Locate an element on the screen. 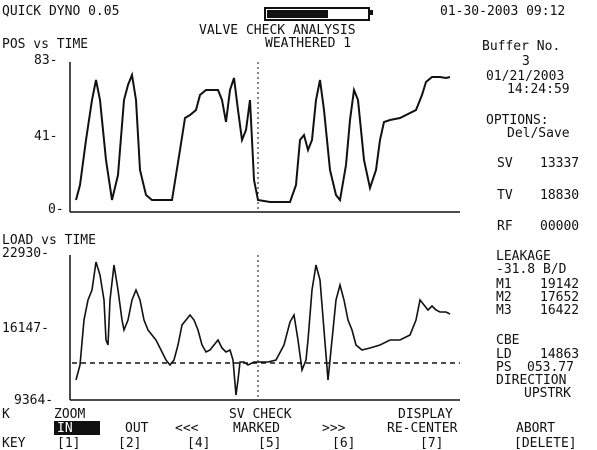 Image resolution: width=597 pixels, height=450 pixels. rf-label: RF is located at coordinates (505, 226).